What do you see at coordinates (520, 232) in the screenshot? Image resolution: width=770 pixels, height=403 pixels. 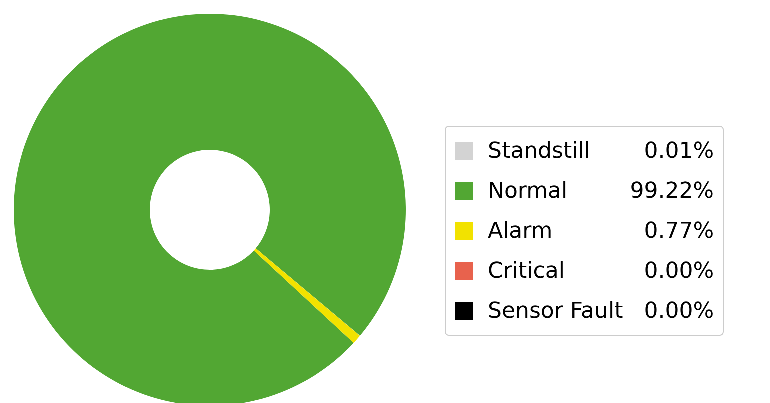 I see `legend-label: Alarm` at bounding box center [520, 232].